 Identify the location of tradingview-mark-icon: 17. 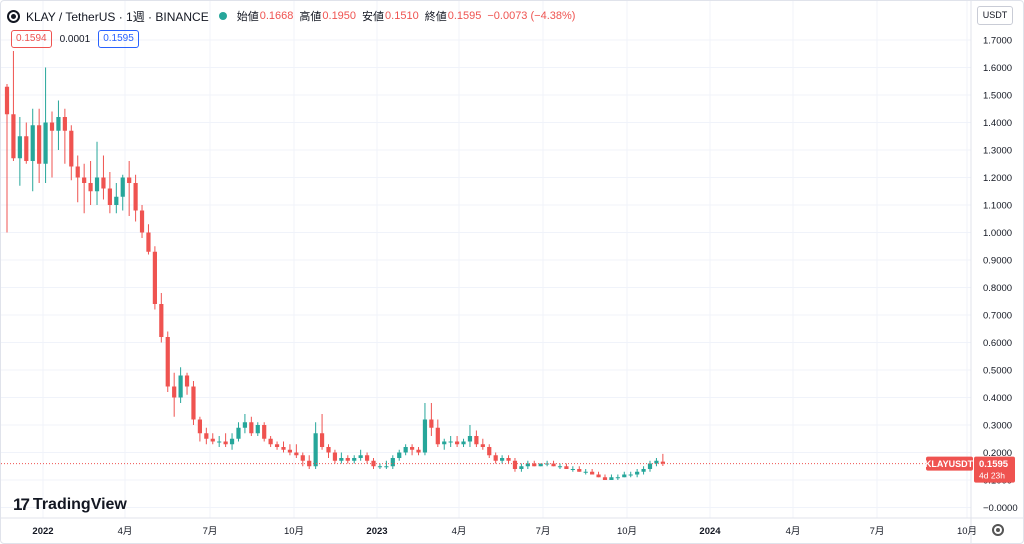
(21, 504).